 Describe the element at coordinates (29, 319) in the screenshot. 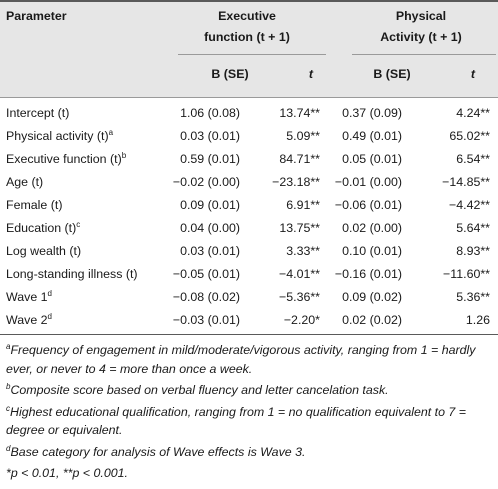

I see `param-cell: Wave 2d` at that location.